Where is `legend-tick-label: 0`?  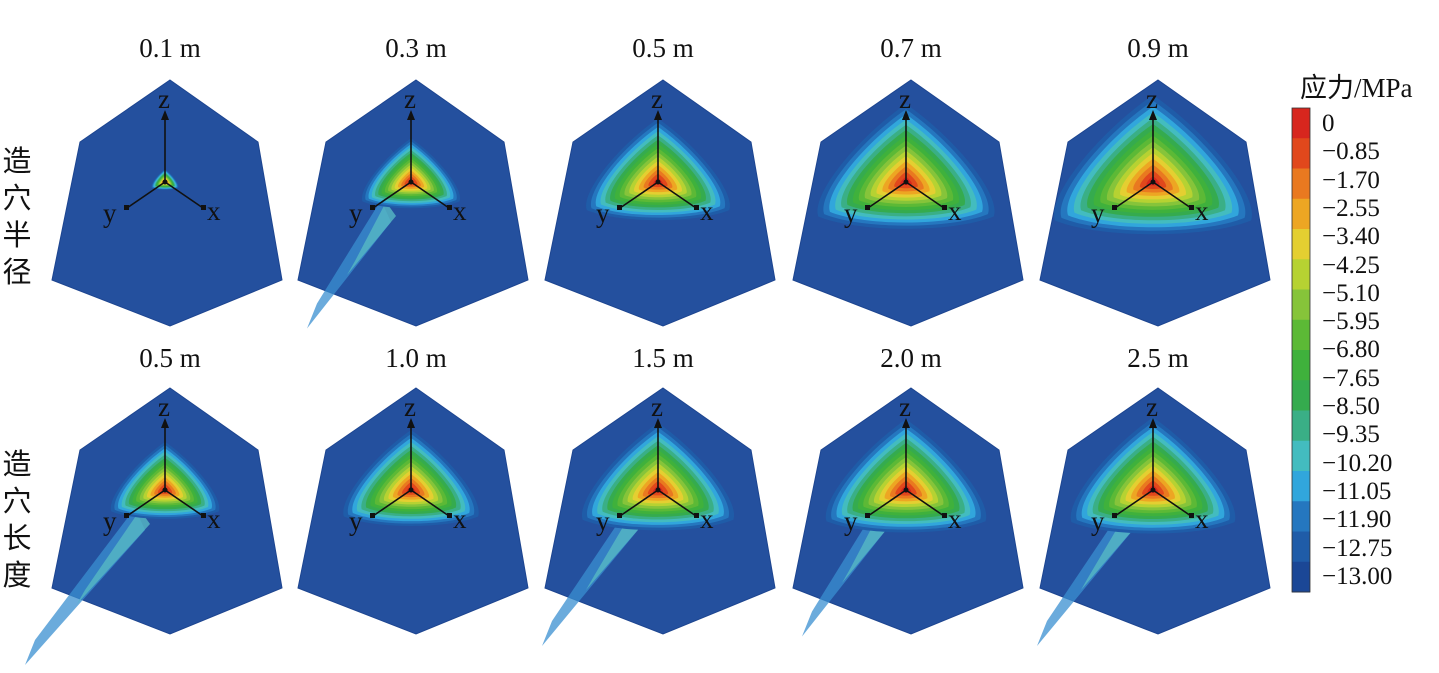
legend-tick-label: 0 is located at coordinates (1328, 123).